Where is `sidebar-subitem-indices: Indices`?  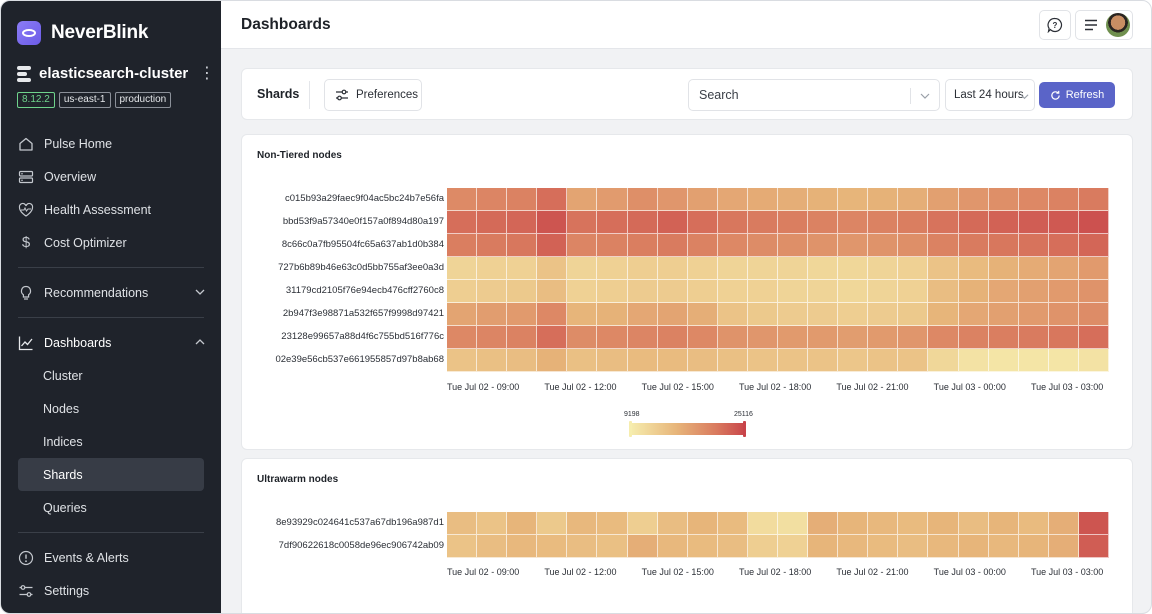 sidebar-subitem-indices: Indices is located at coordinates (63, 441).